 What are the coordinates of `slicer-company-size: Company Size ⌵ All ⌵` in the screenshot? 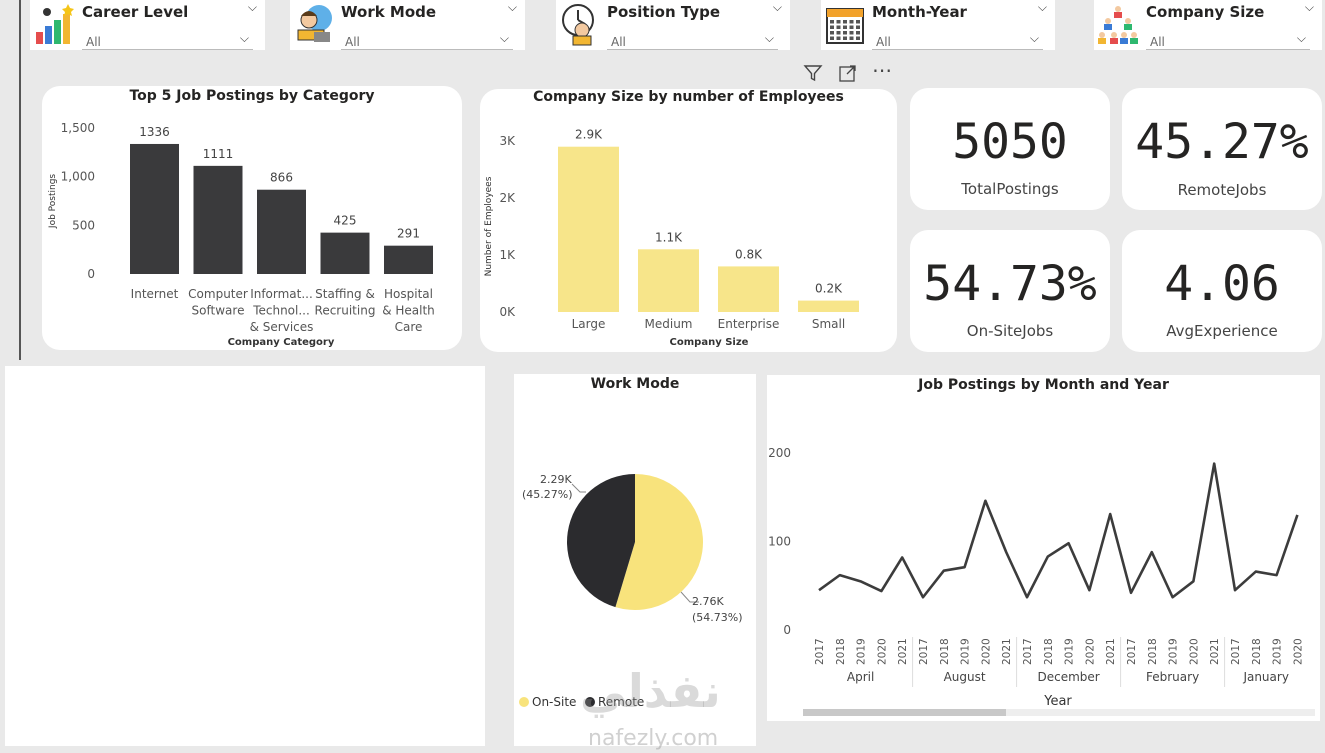 It's located at (1208, 25).